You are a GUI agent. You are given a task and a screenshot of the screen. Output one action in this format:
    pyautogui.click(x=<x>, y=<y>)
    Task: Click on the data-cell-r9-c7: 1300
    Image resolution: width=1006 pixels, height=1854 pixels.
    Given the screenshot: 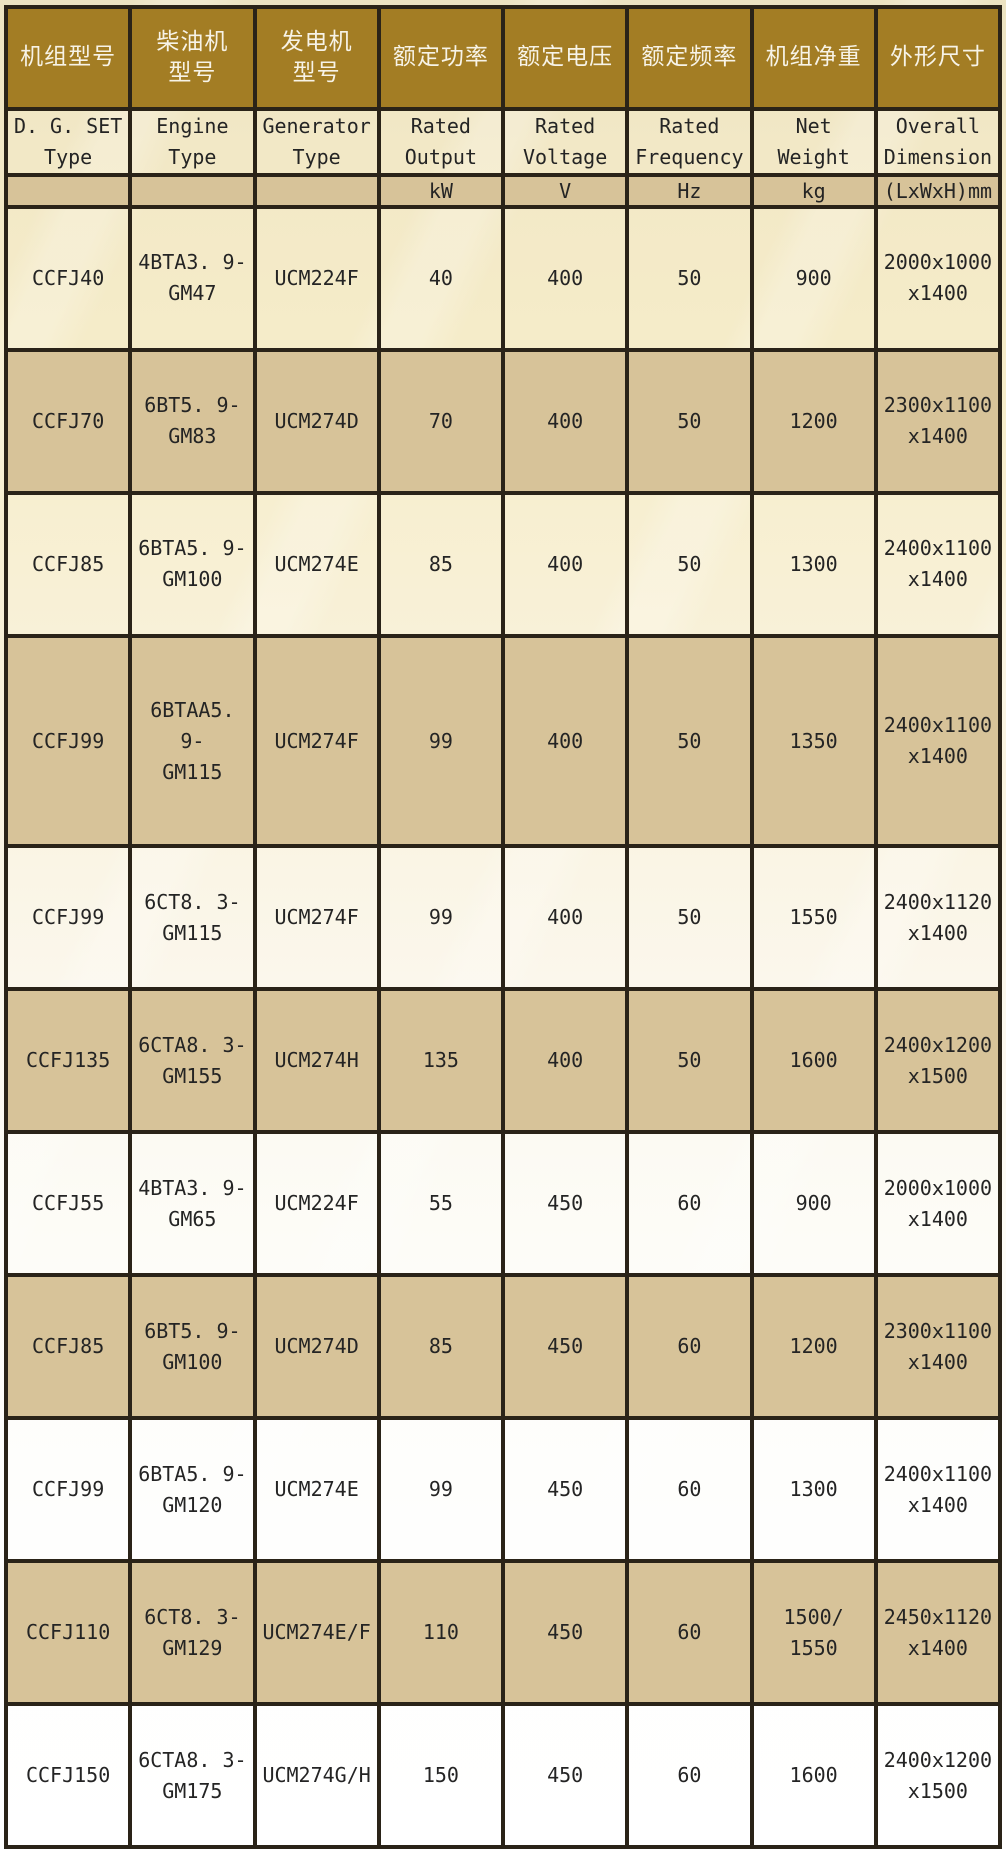 What is the action you would take?
    pyautogui.click(x=813, y=1490)
    